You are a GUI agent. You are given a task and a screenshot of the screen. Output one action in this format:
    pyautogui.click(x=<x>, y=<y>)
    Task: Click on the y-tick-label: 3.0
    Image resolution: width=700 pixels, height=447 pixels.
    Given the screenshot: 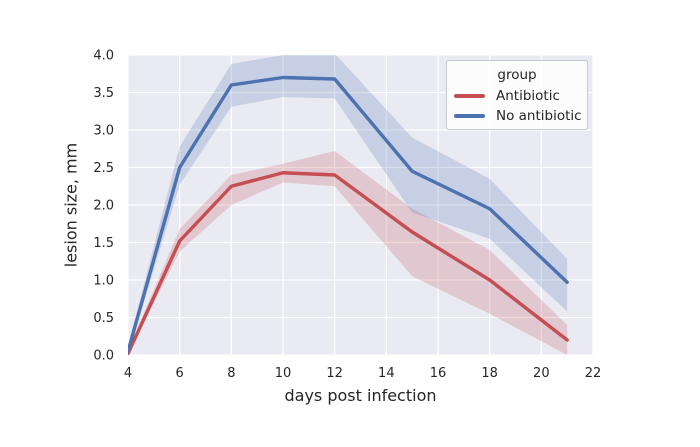 What is the action you would take?
    pyautogui.click(x=103, y=131)
    